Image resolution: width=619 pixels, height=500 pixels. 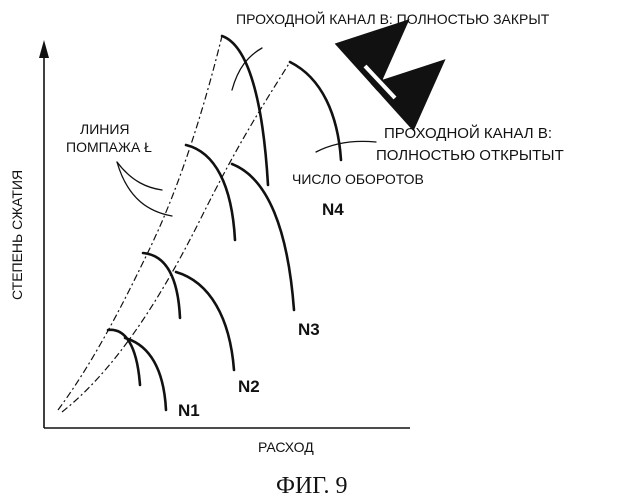 I want to click on speed-curve-n3-open, so click(x=263, y=237).